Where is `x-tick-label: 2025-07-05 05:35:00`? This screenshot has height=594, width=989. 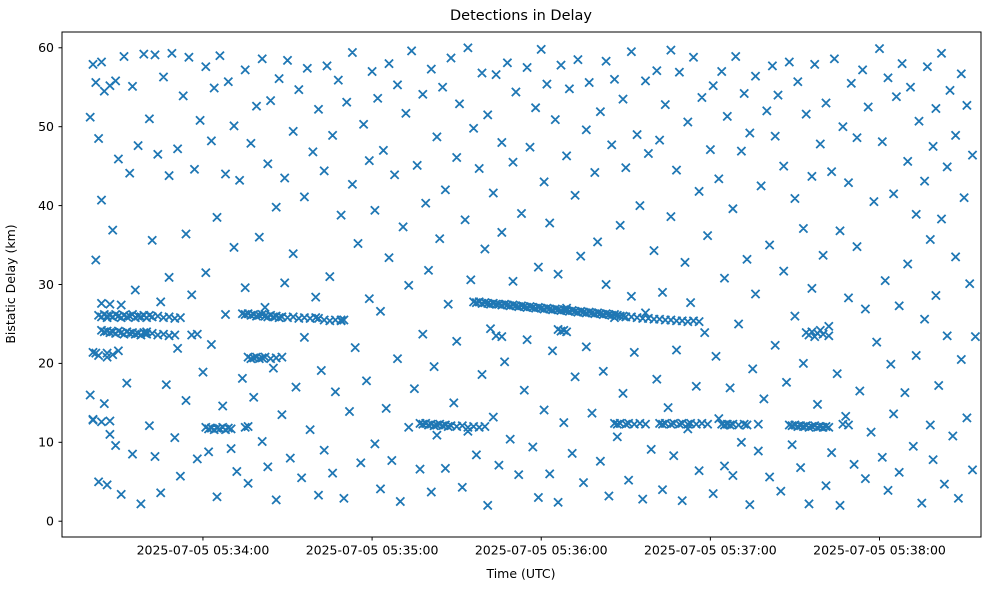
x-tick-label: 2025-07-05 05:35:00 is located at coordinates (372, 550).